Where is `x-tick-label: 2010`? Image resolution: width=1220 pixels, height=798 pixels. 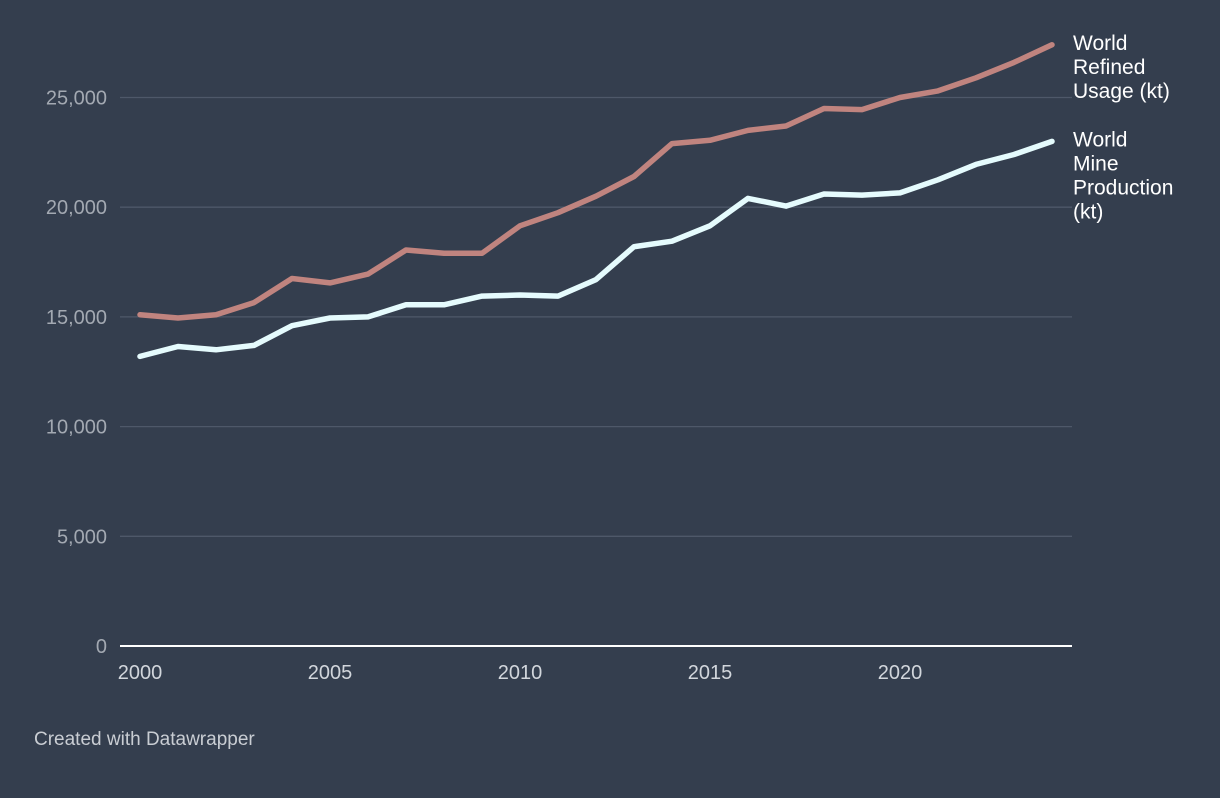
x-tick-label: 2010 is located at coordinates (520, 673).